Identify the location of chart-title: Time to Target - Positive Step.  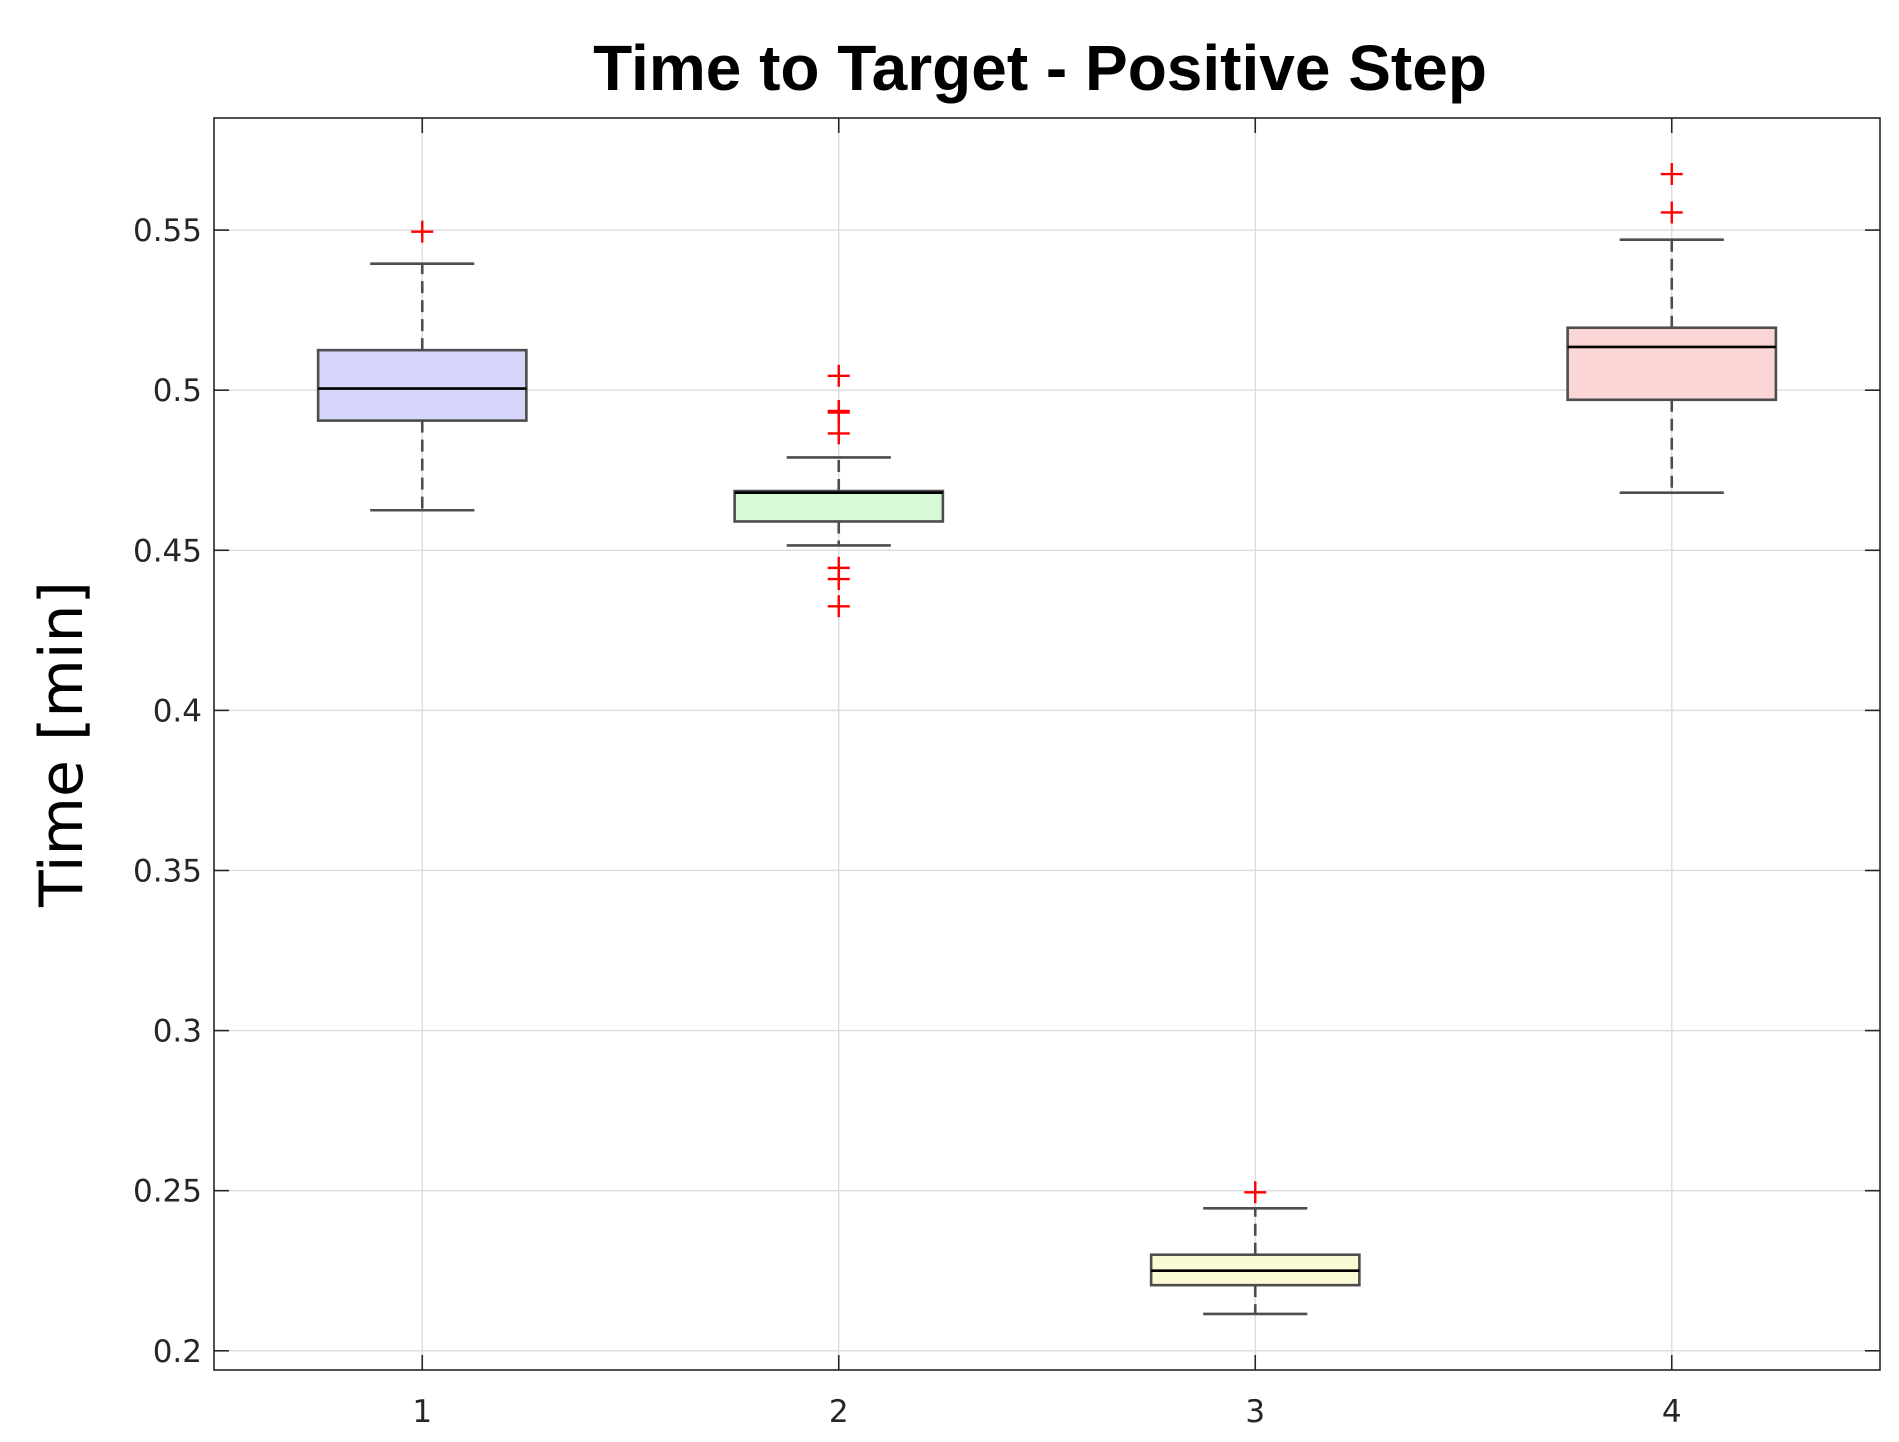
(1040, 68).